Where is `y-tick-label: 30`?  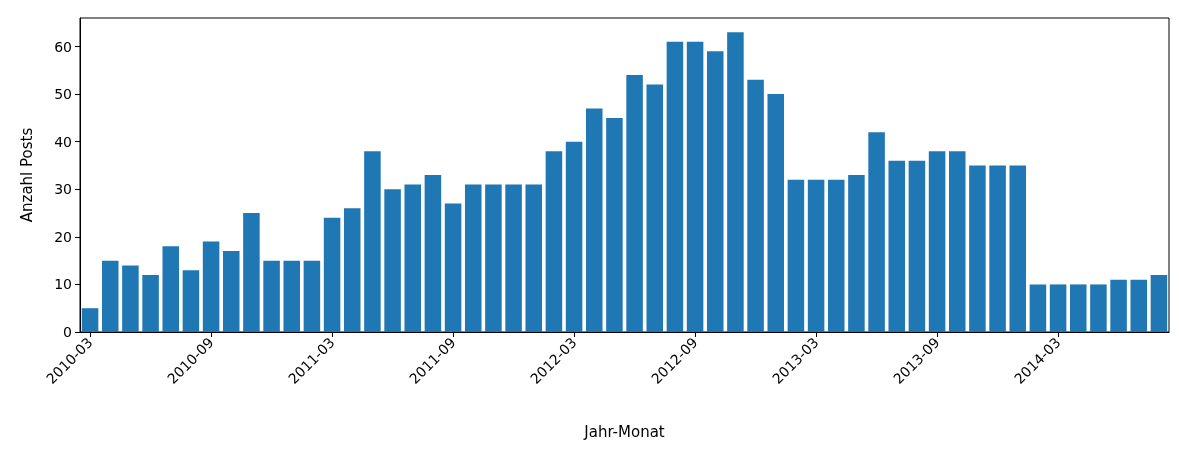 y-tick-label: 30 is located at coordinates (63, 189).